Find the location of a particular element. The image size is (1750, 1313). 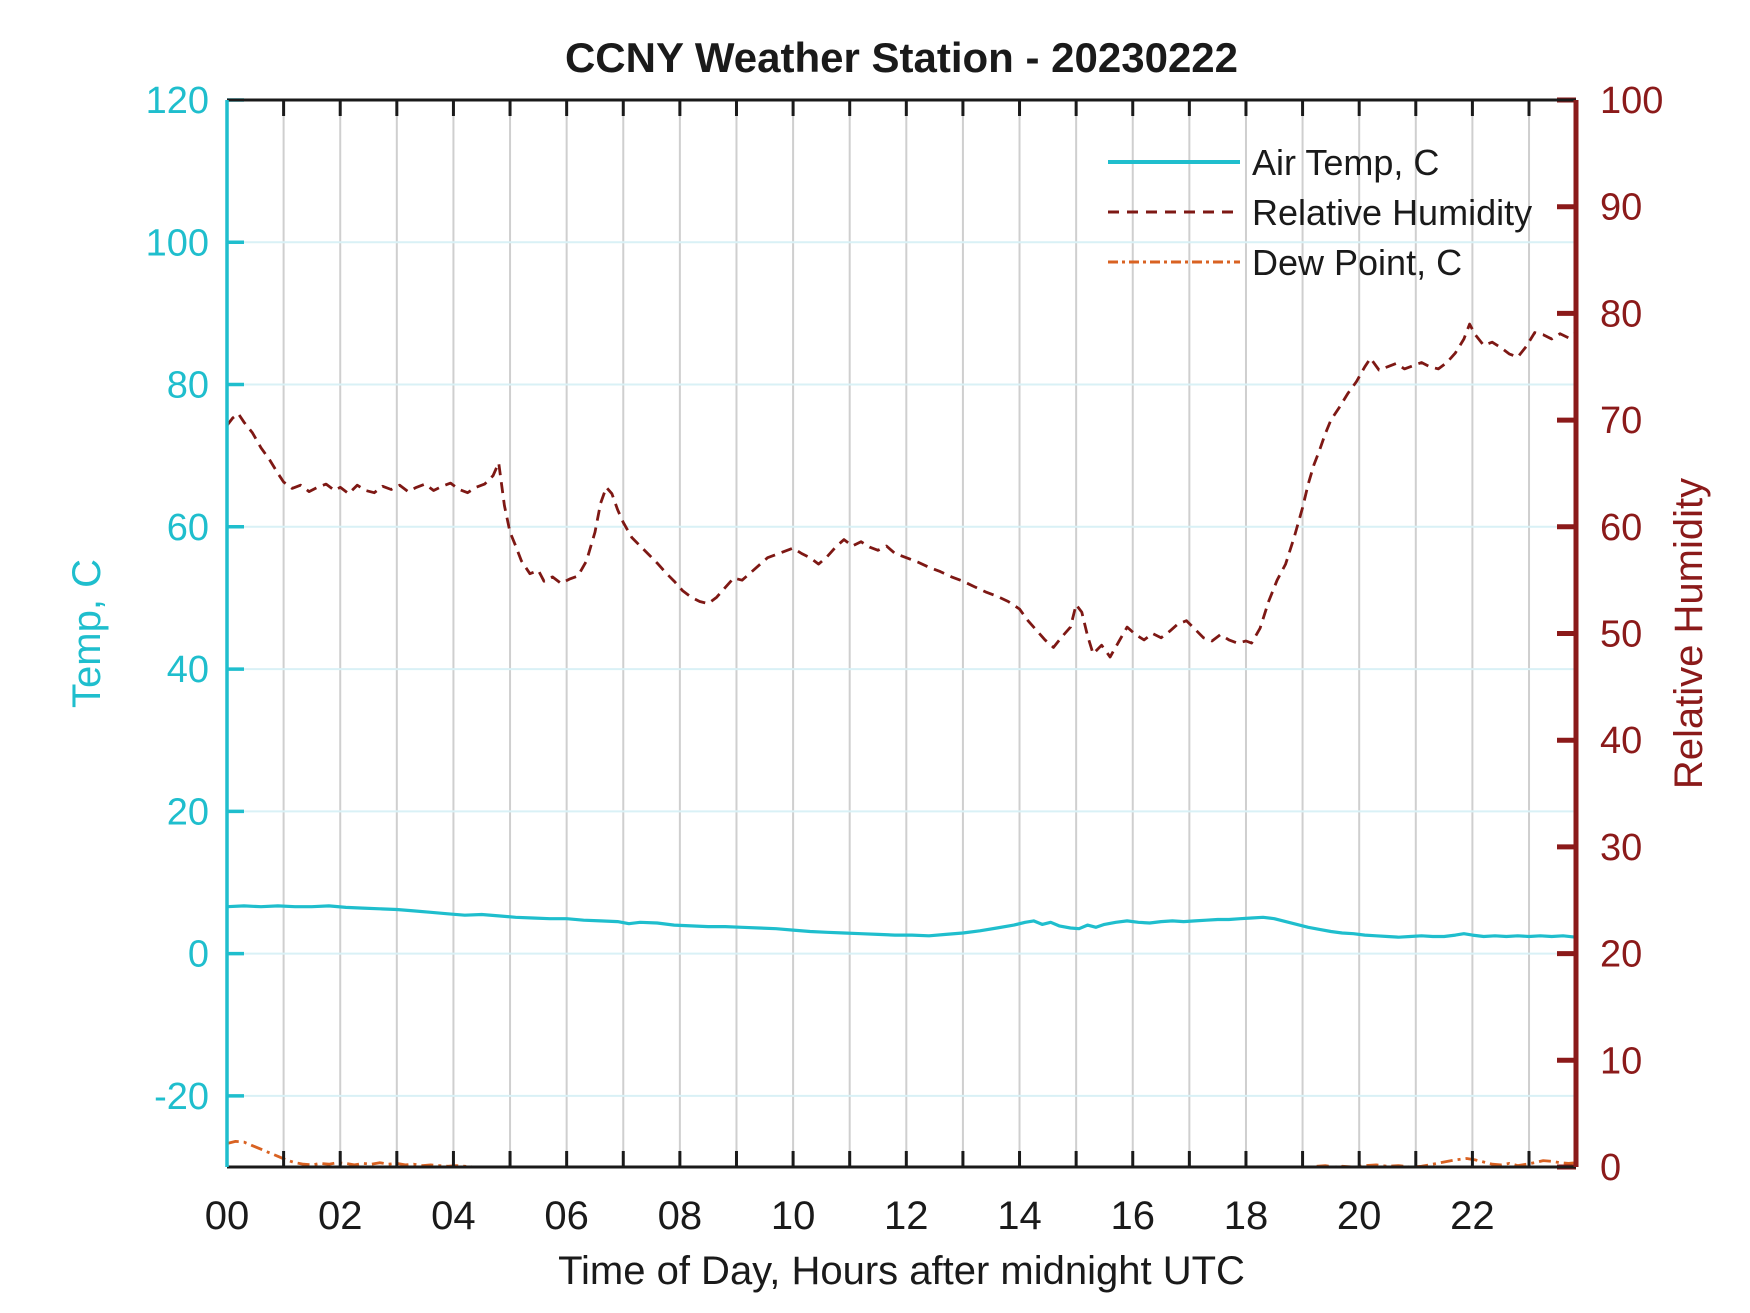

legend-item-relative_humidity: Relative Humidity is located at coordinates (1320, 212).